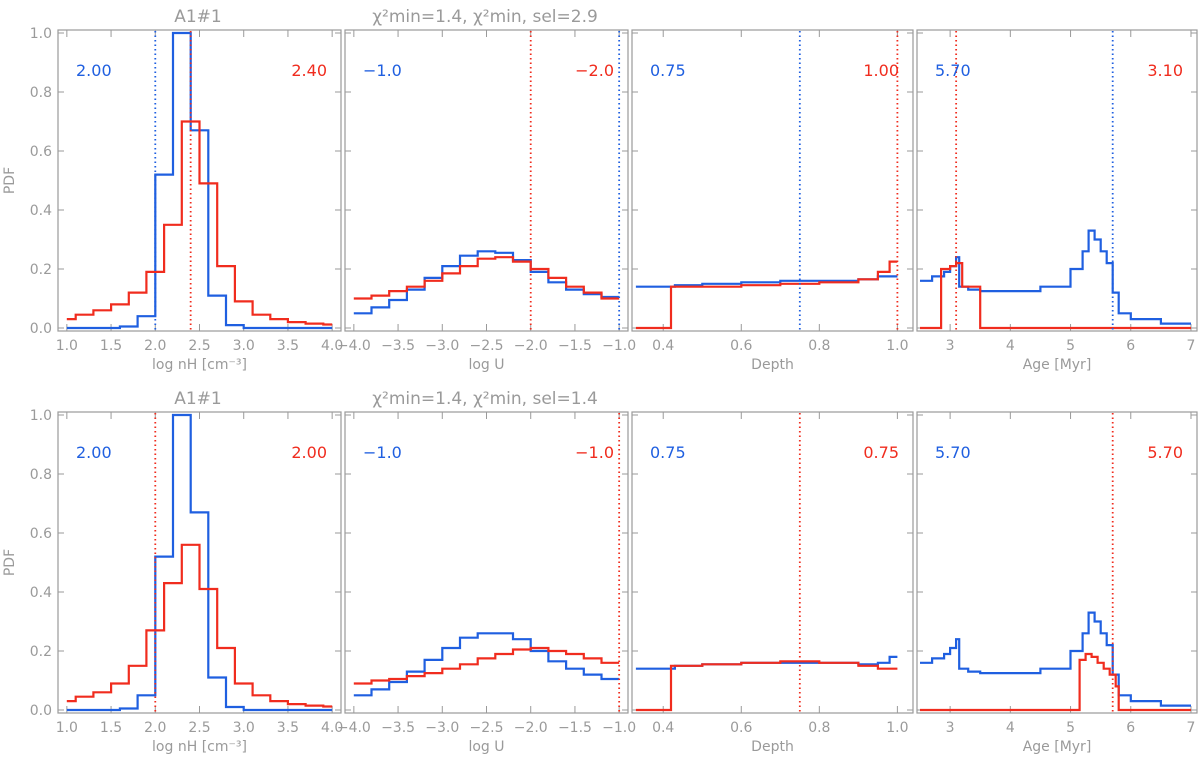 This screenshot has width=1200, height=767. What do you see at coordinates (309, 70) in the screenshot?
I see `annotation-red: 2.40` at bounding box center [309, 70].